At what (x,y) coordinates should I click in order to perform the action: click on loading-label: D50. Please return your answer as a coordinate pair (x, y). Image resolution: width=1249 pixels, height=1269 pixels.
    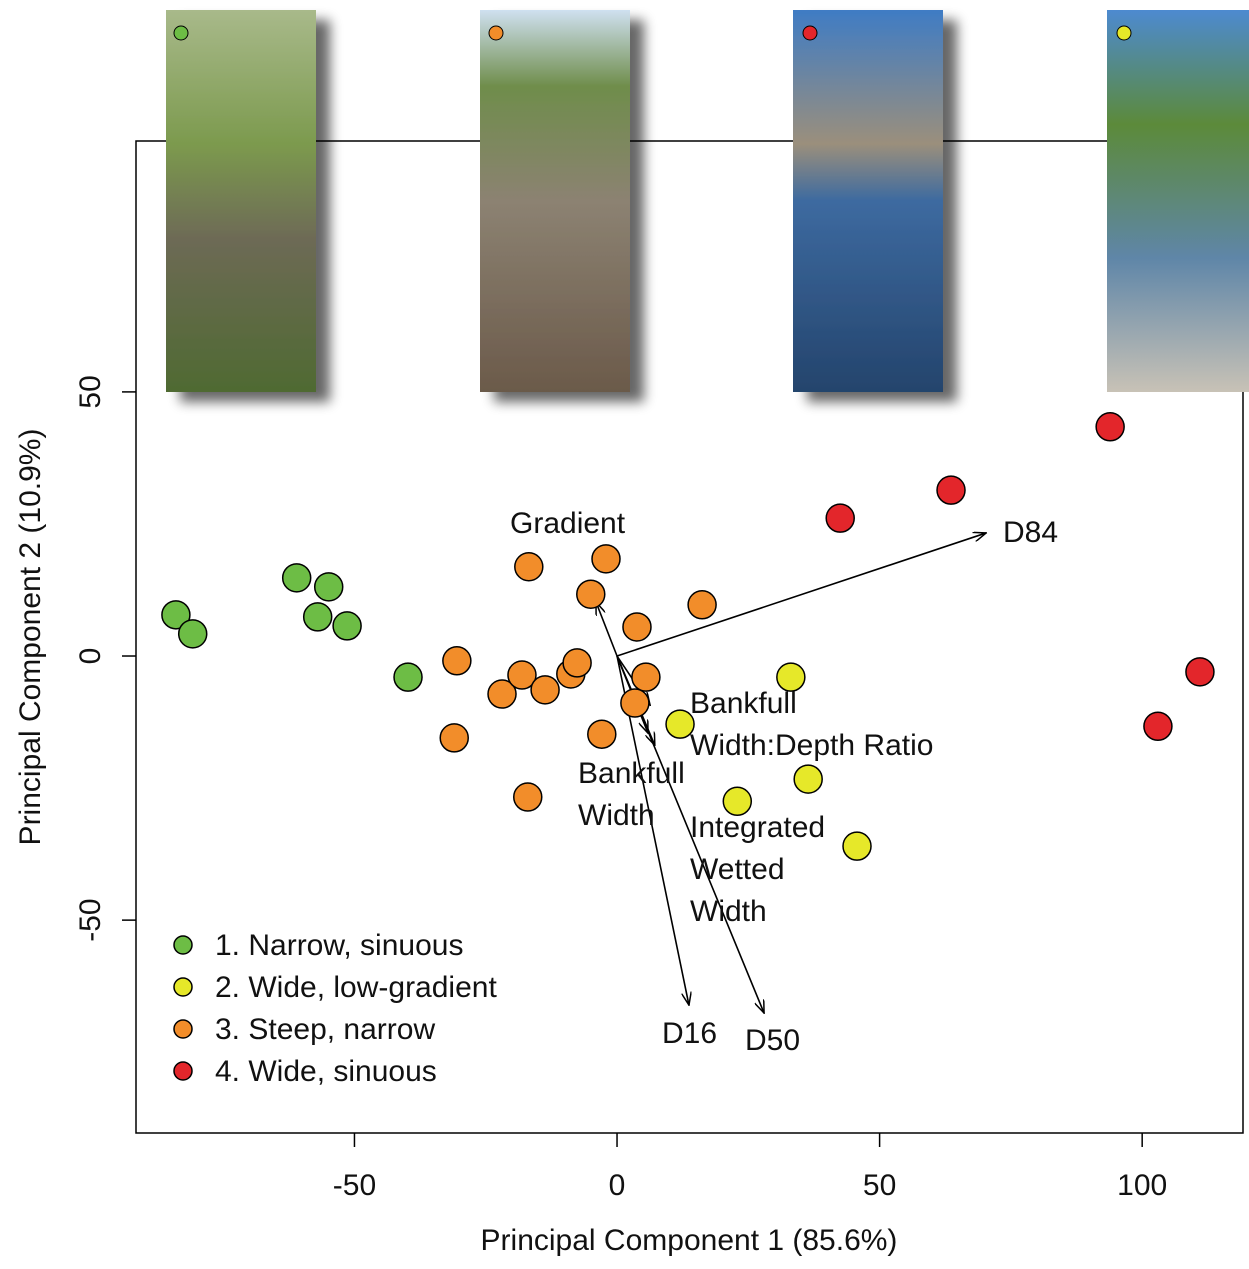
    Looking at the image, I should click on (772, 1040).